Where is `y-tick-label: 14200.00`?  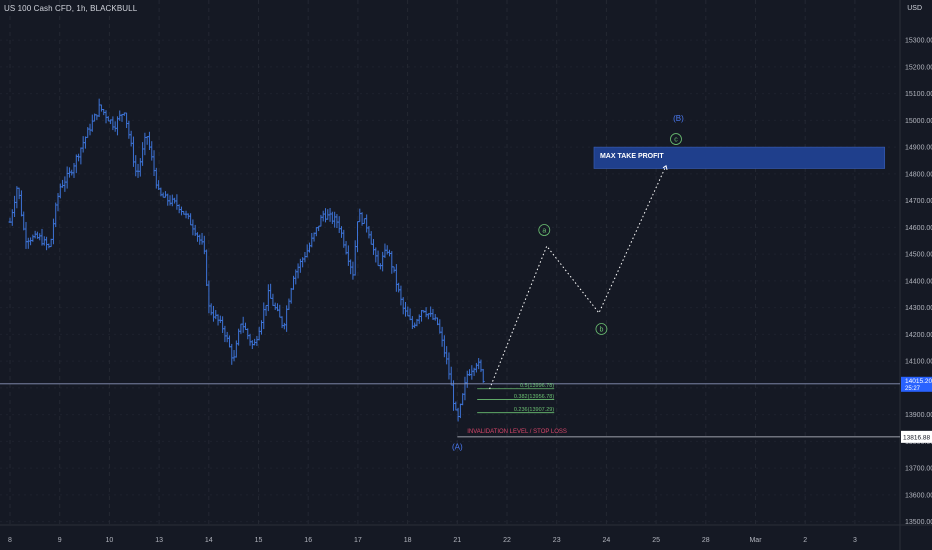
y-tick-label: 14200.00 is located at coordinates (918, 335).